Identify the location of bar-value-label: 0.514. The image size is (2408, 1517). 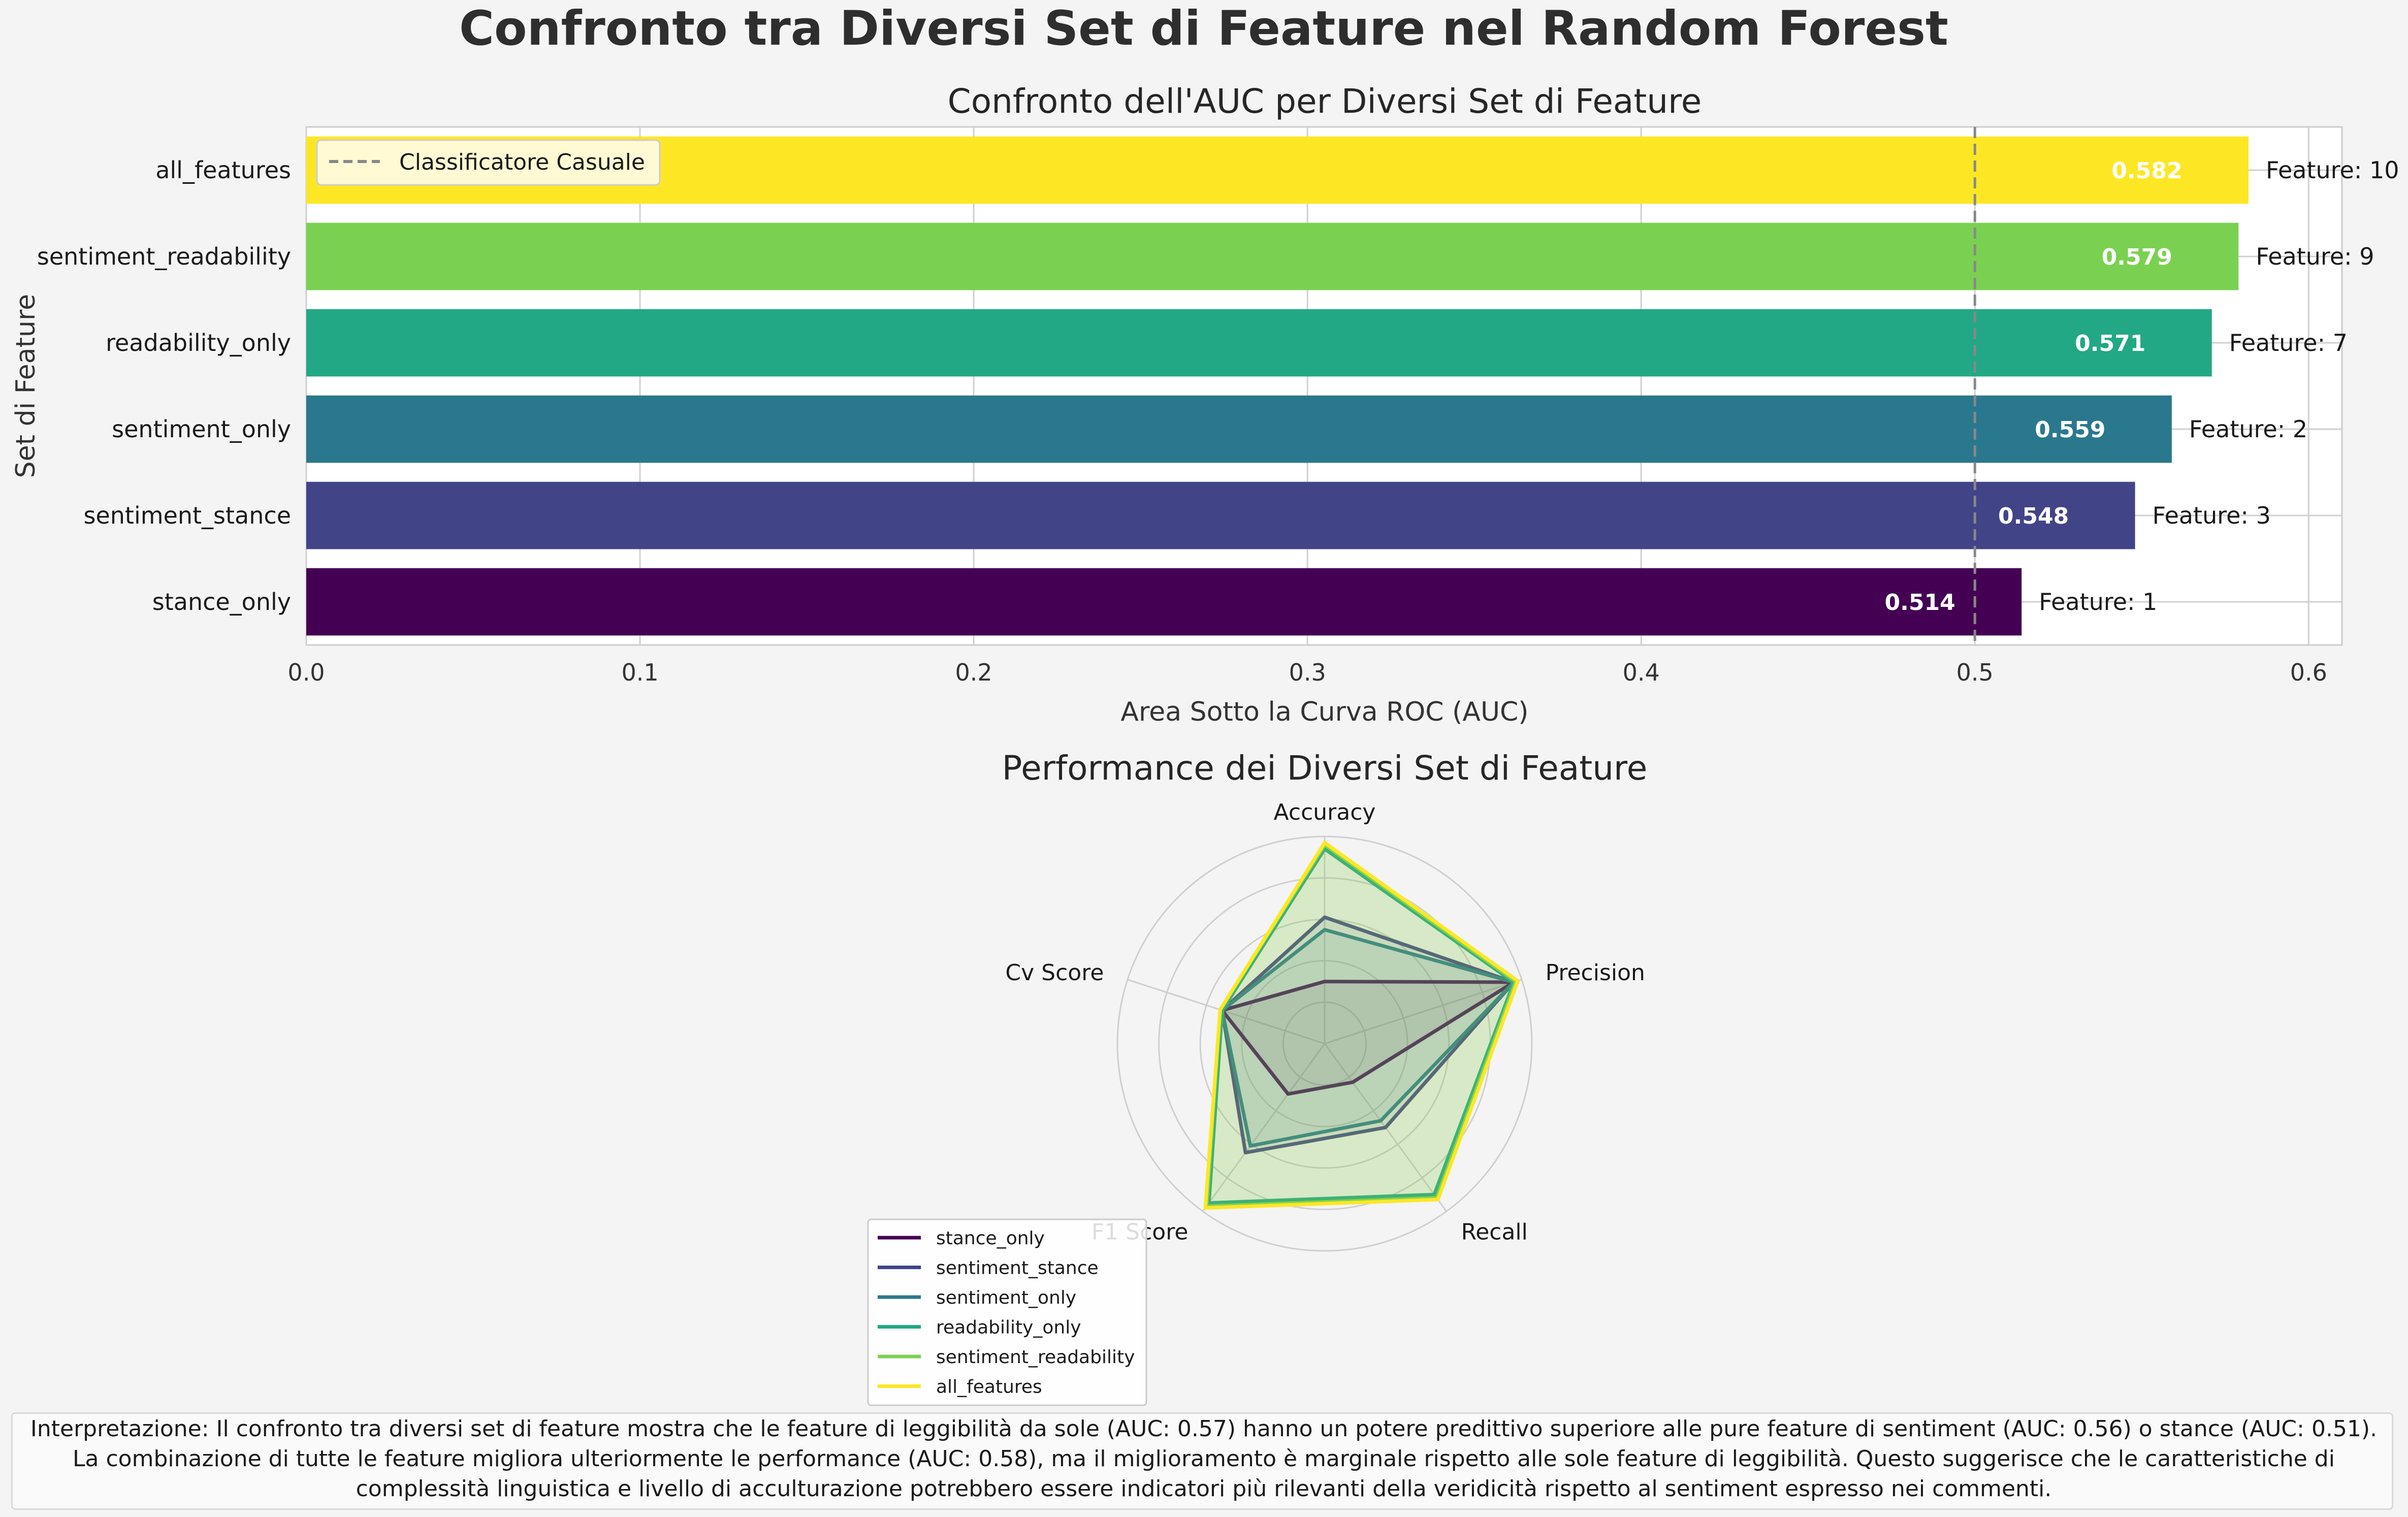
(1920, 603).